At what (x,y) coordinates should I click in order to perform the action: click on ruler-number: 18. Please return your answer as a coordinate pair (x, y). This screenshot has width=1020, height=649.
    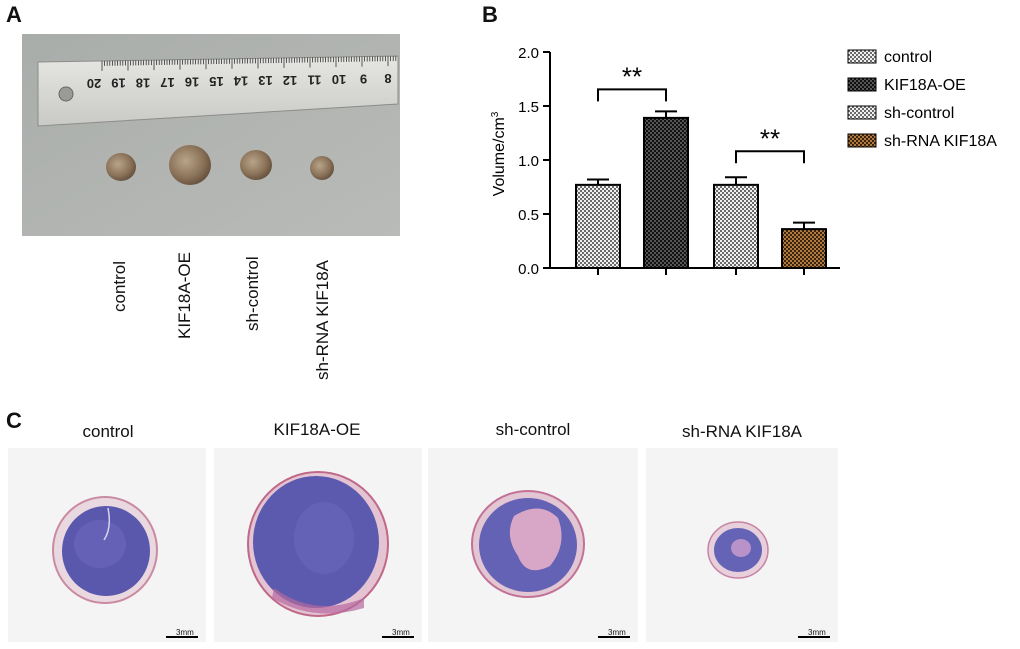
    Looking at the image, I should click on (143, 82).